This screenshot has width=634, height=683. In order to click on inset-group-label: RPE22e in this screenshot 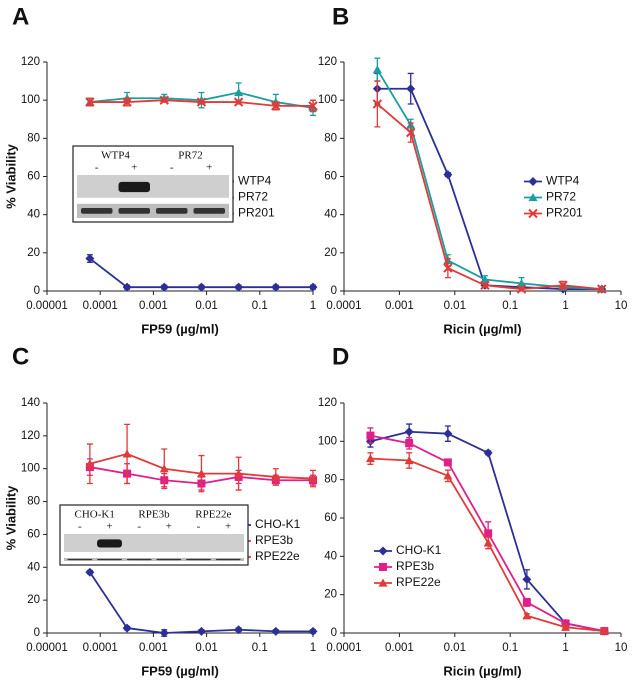, I will do `click(213, 515)`.